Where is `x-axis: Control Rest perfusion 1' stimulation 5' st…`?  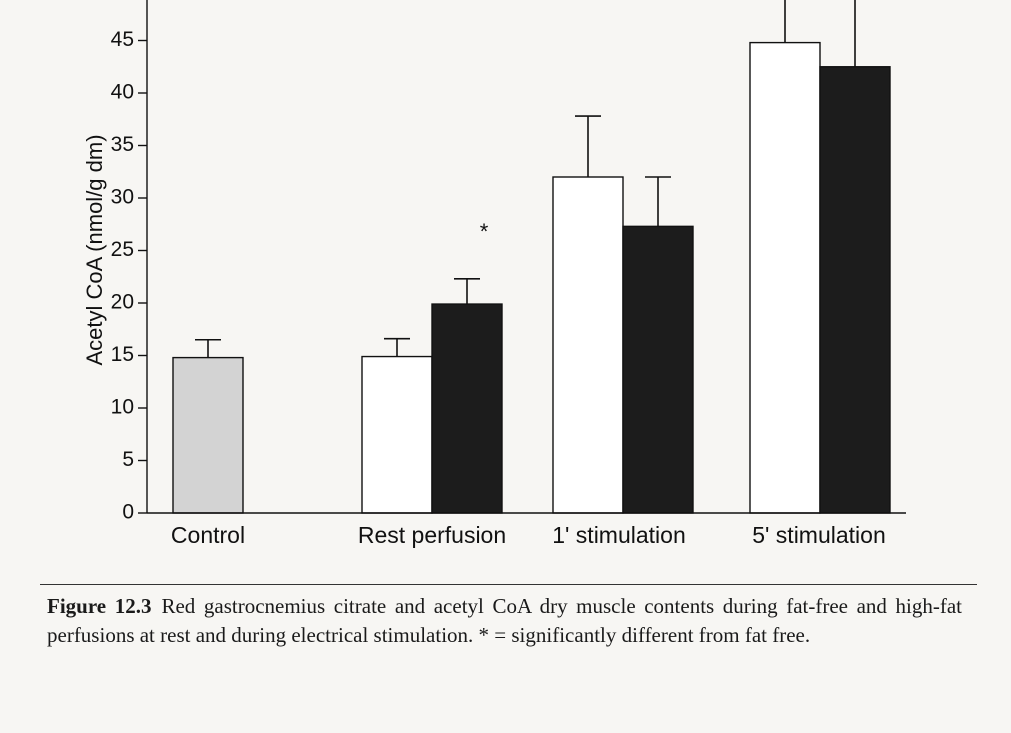 x-axis: Control Rest perfusion 1' stimulation 5' st… is located at coordinates (528, 535).